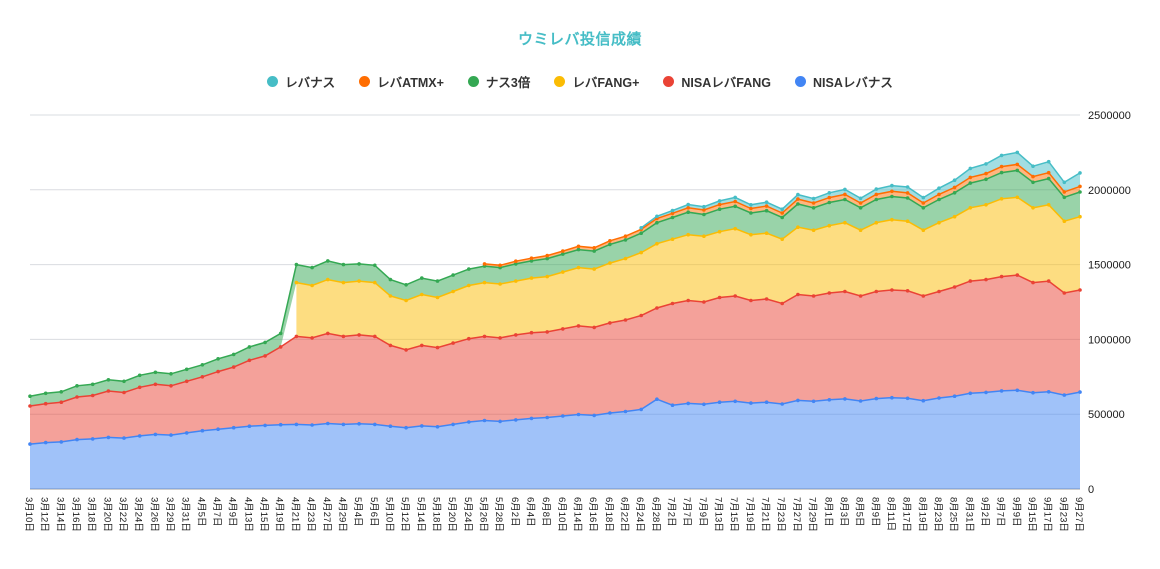  I want to click on x-axis-label: 6月10日, so click(561, 514).